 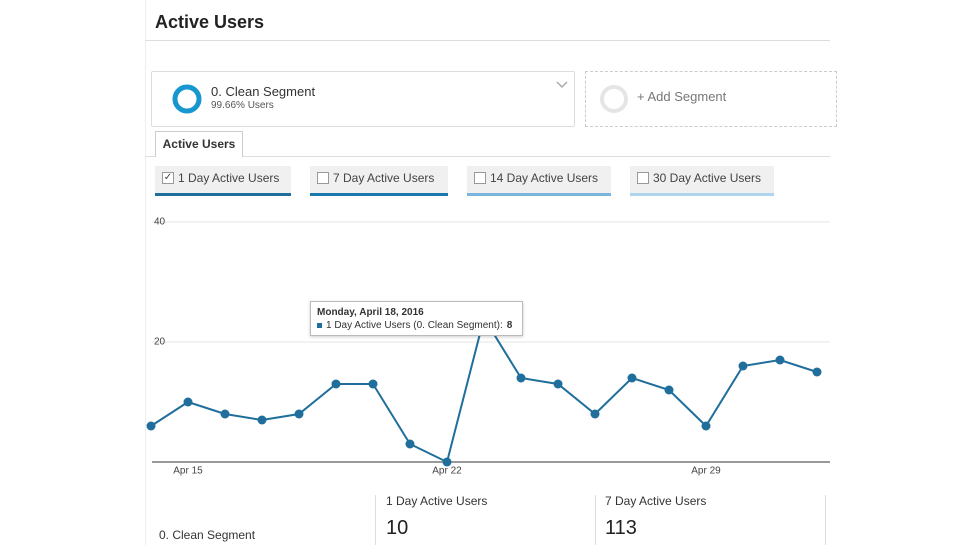 I want to click on metric-tab: 30 Day Active Users, so click(x=702, y=181).